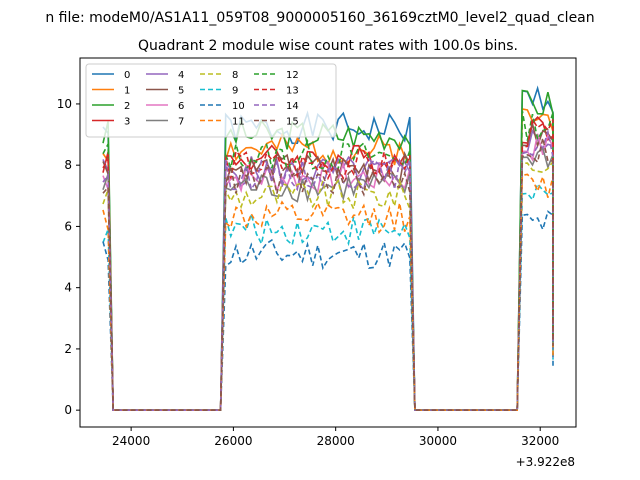  I want to click on y-tick-label: 0, so click(68, 410).